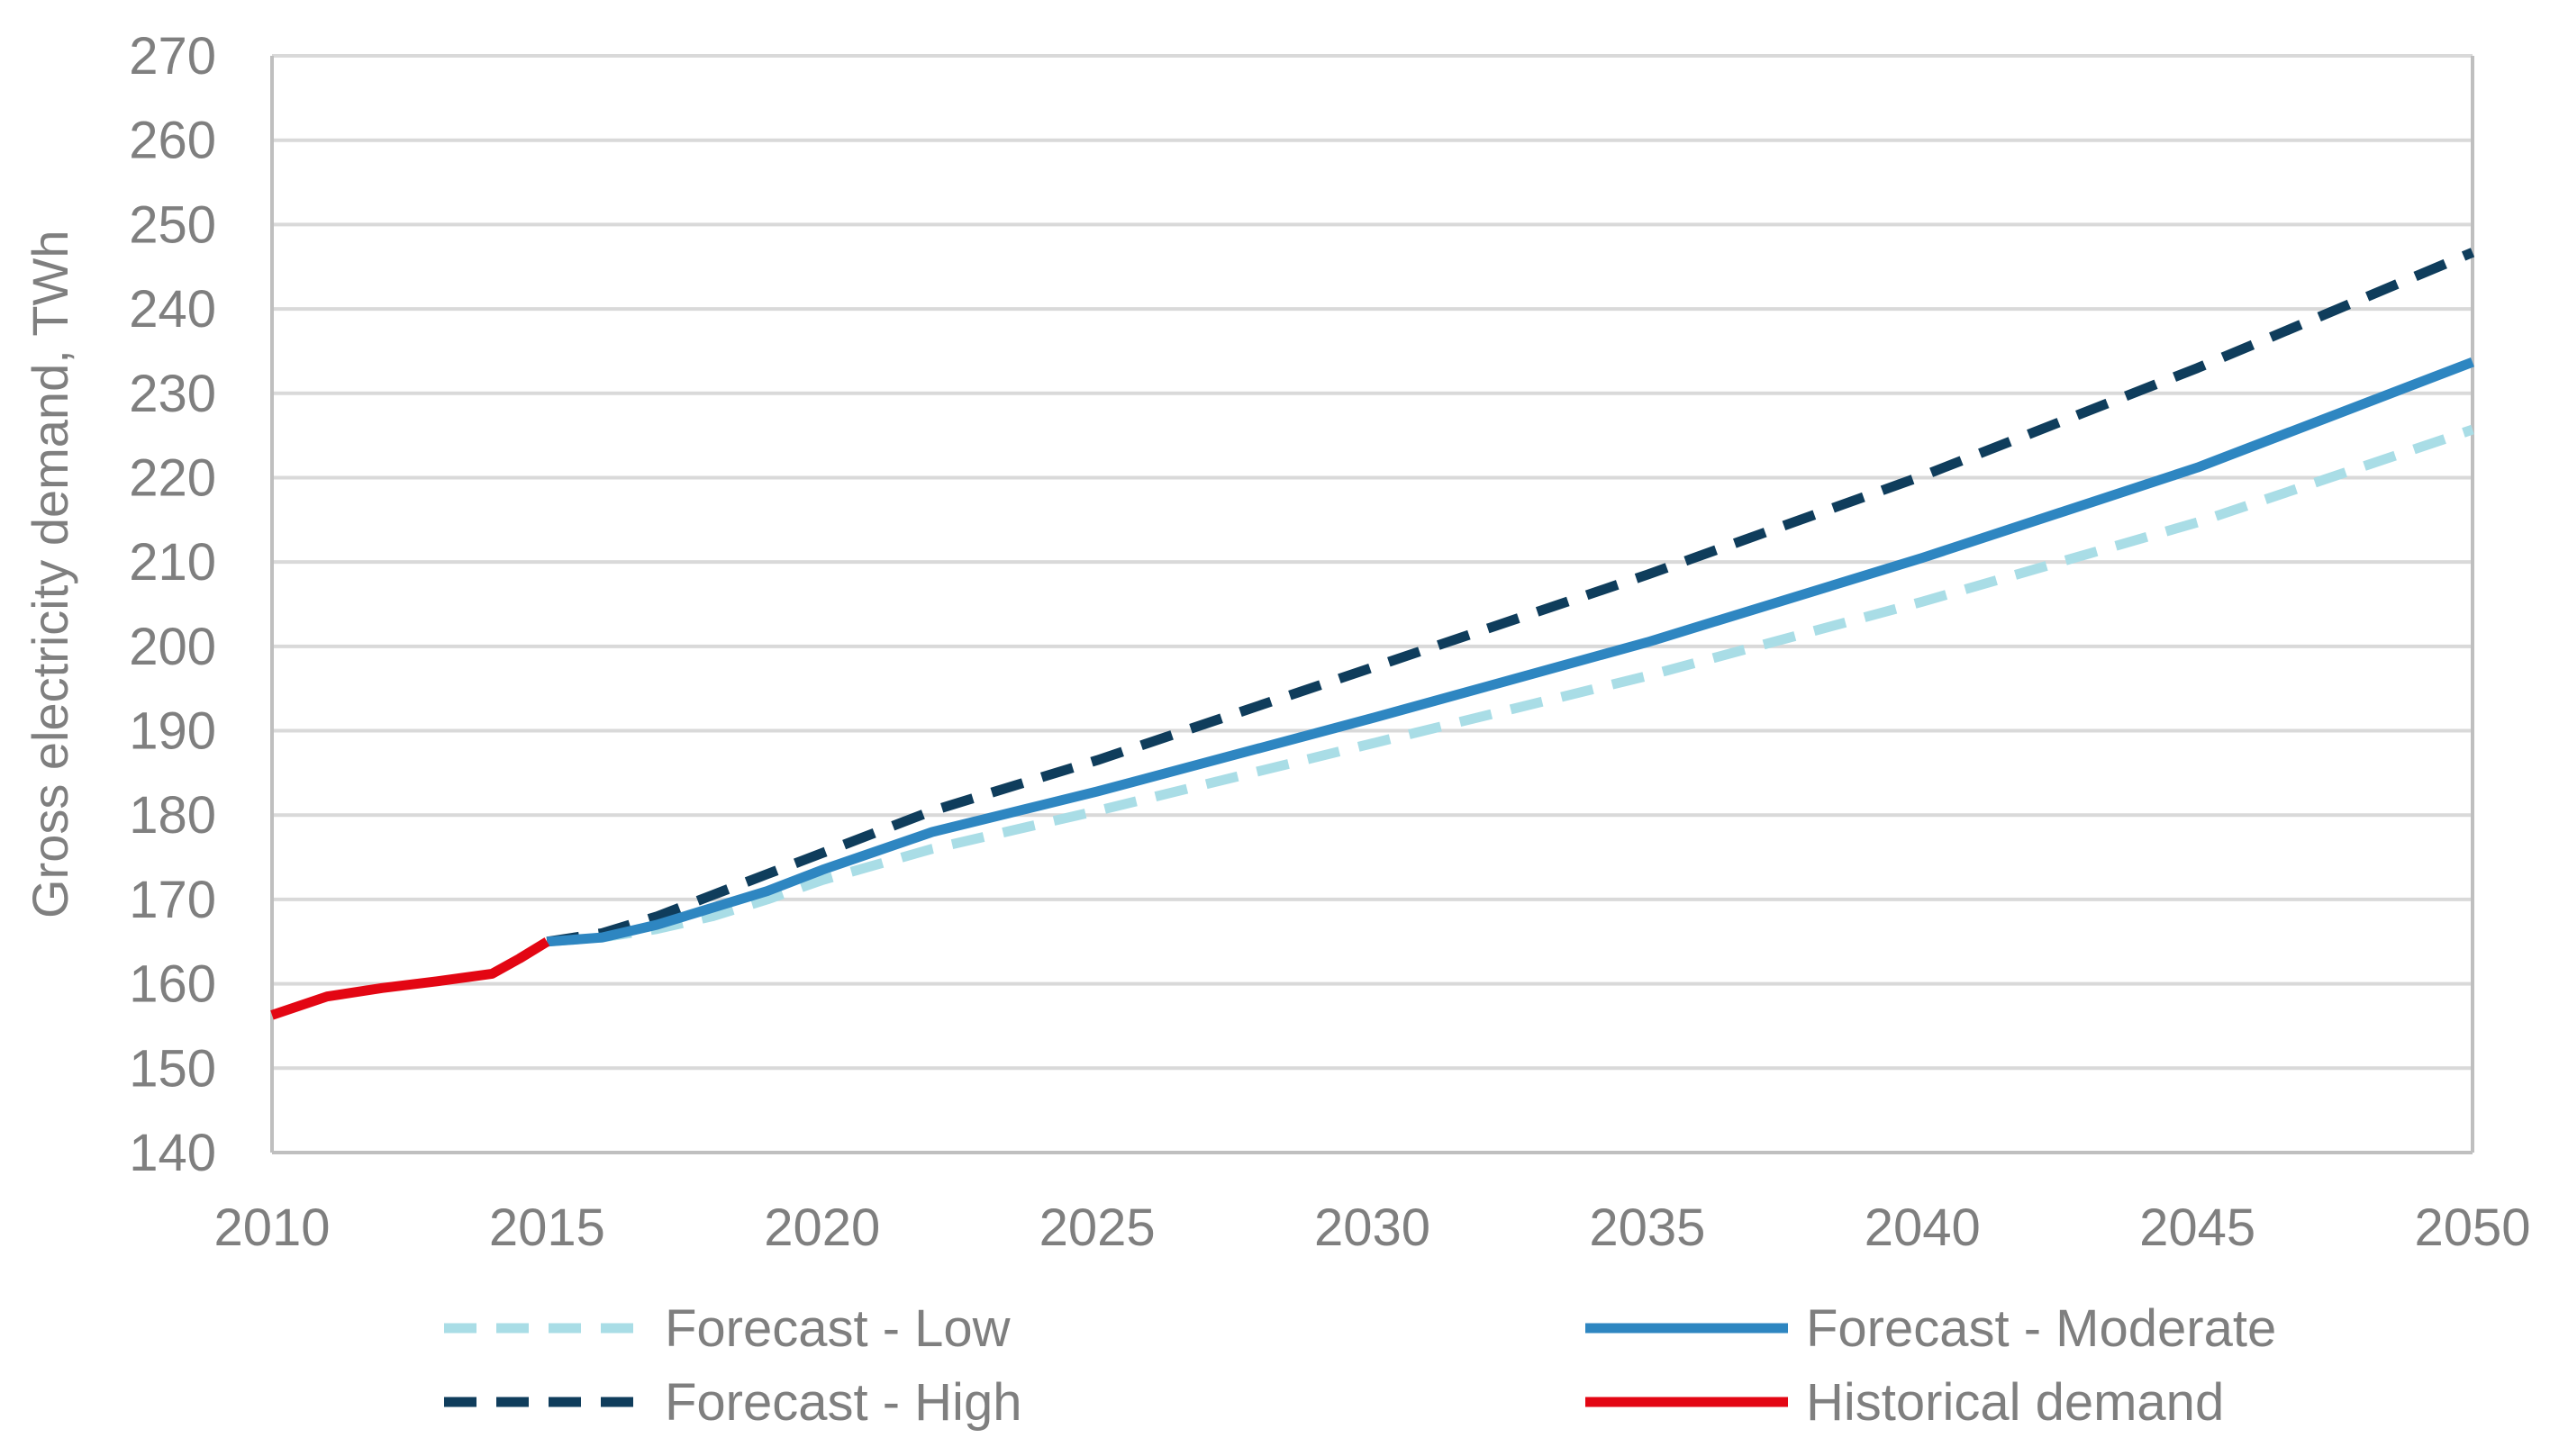 The width and height of the screenshot is (2559, 1456). I want to click on y-tick-label: 190, so click(172, 732).